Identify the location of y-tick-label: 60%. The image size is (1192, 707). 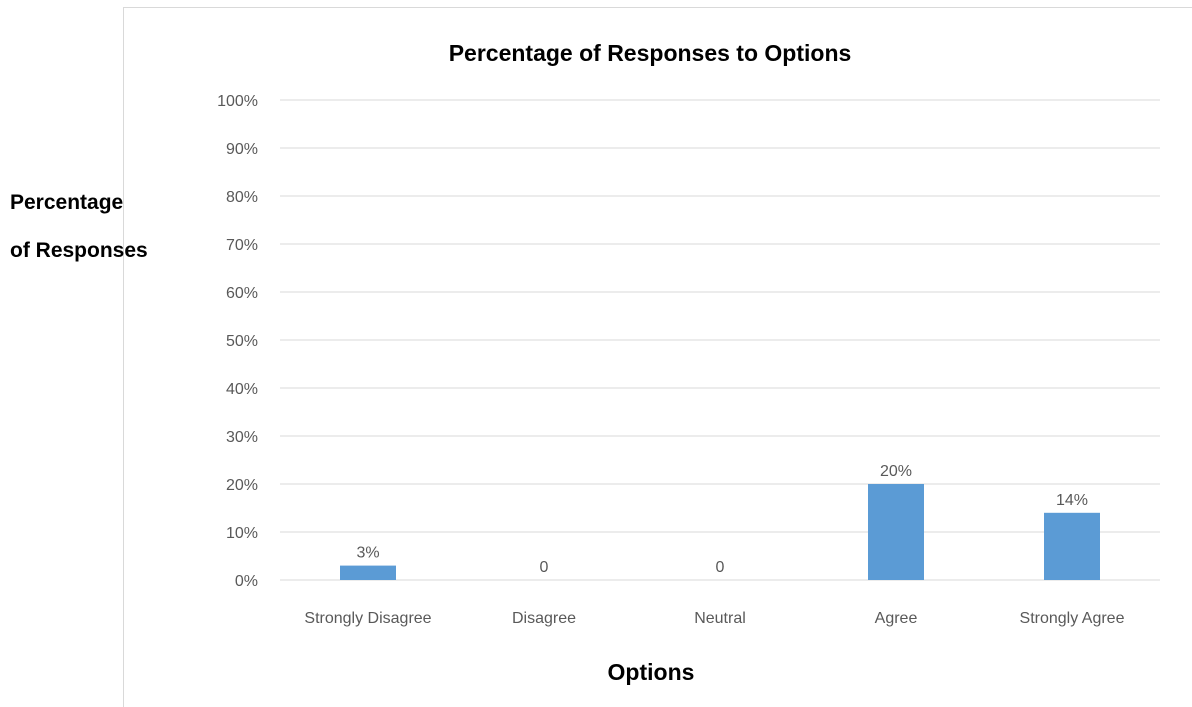
(242, 293).